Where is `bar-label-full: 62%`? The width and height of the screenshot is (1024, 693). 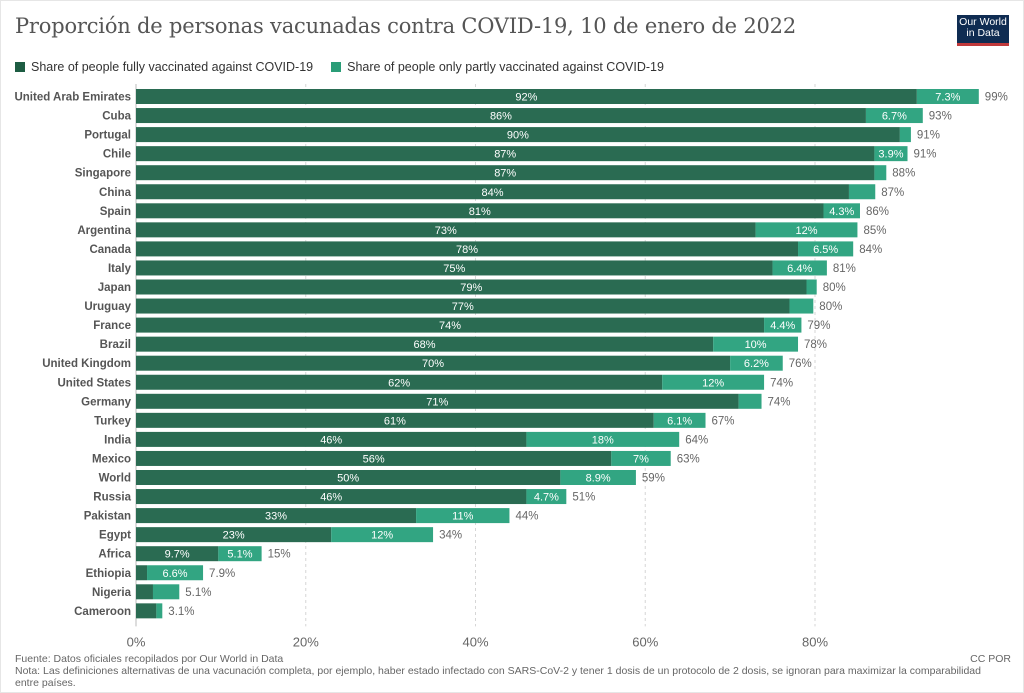 bar-label-full: 62% is located at coordinates (399, 383).